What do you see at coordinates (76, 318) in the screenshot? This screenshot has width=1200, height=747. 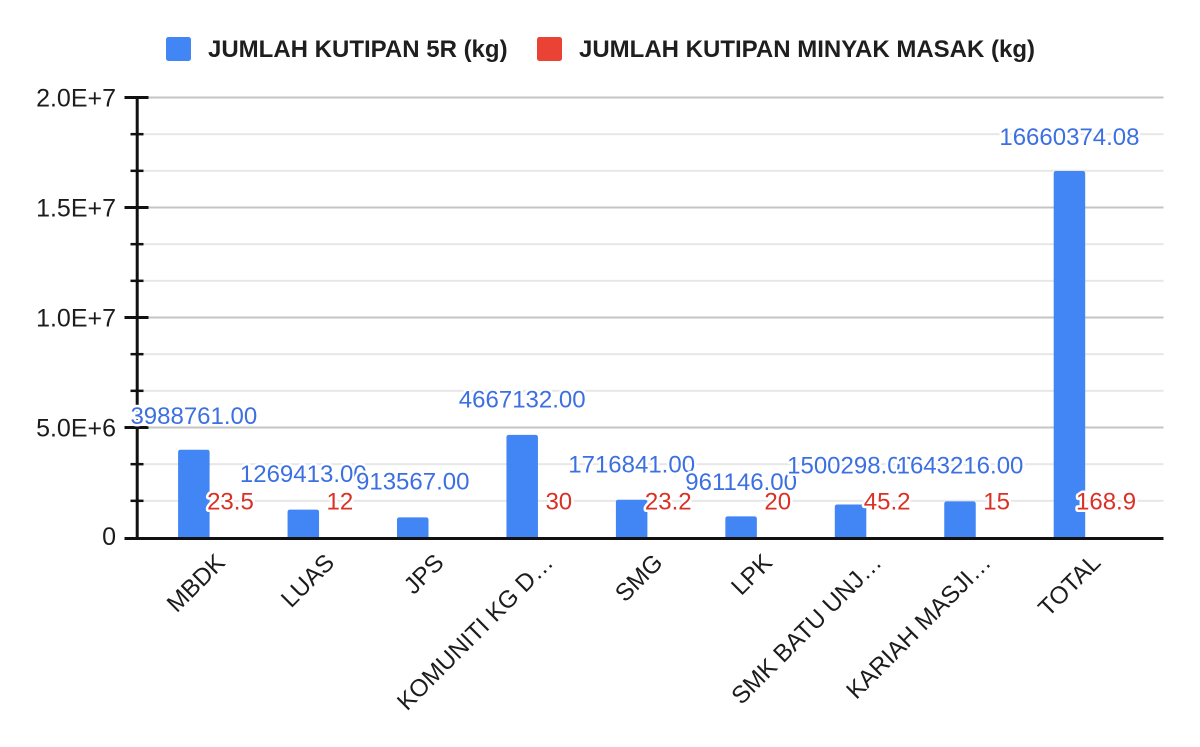 I see `svg-text: 1.0E+7` at bounding box center [76, 318].